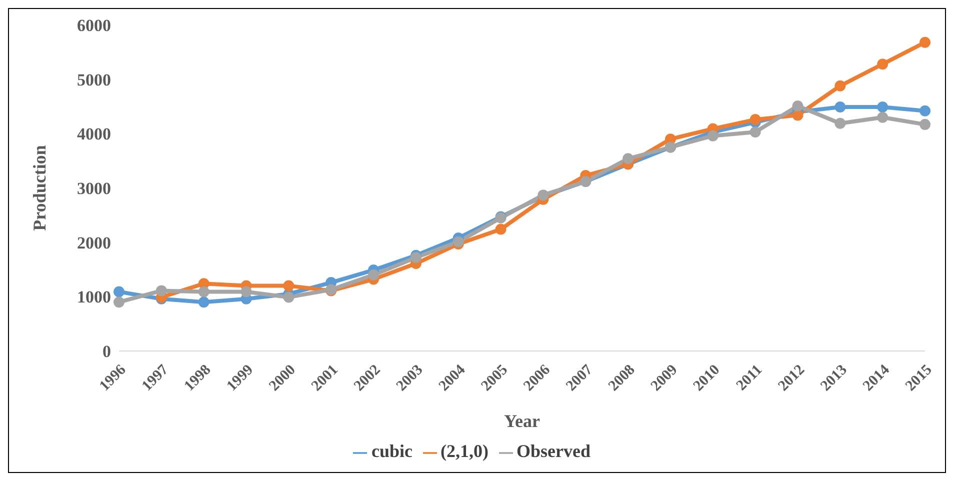 This screenshot has height=483, width=956. Describe the element at coordinates (553, 451) in the screenshot. I see `legend-label: Observed` at that location.